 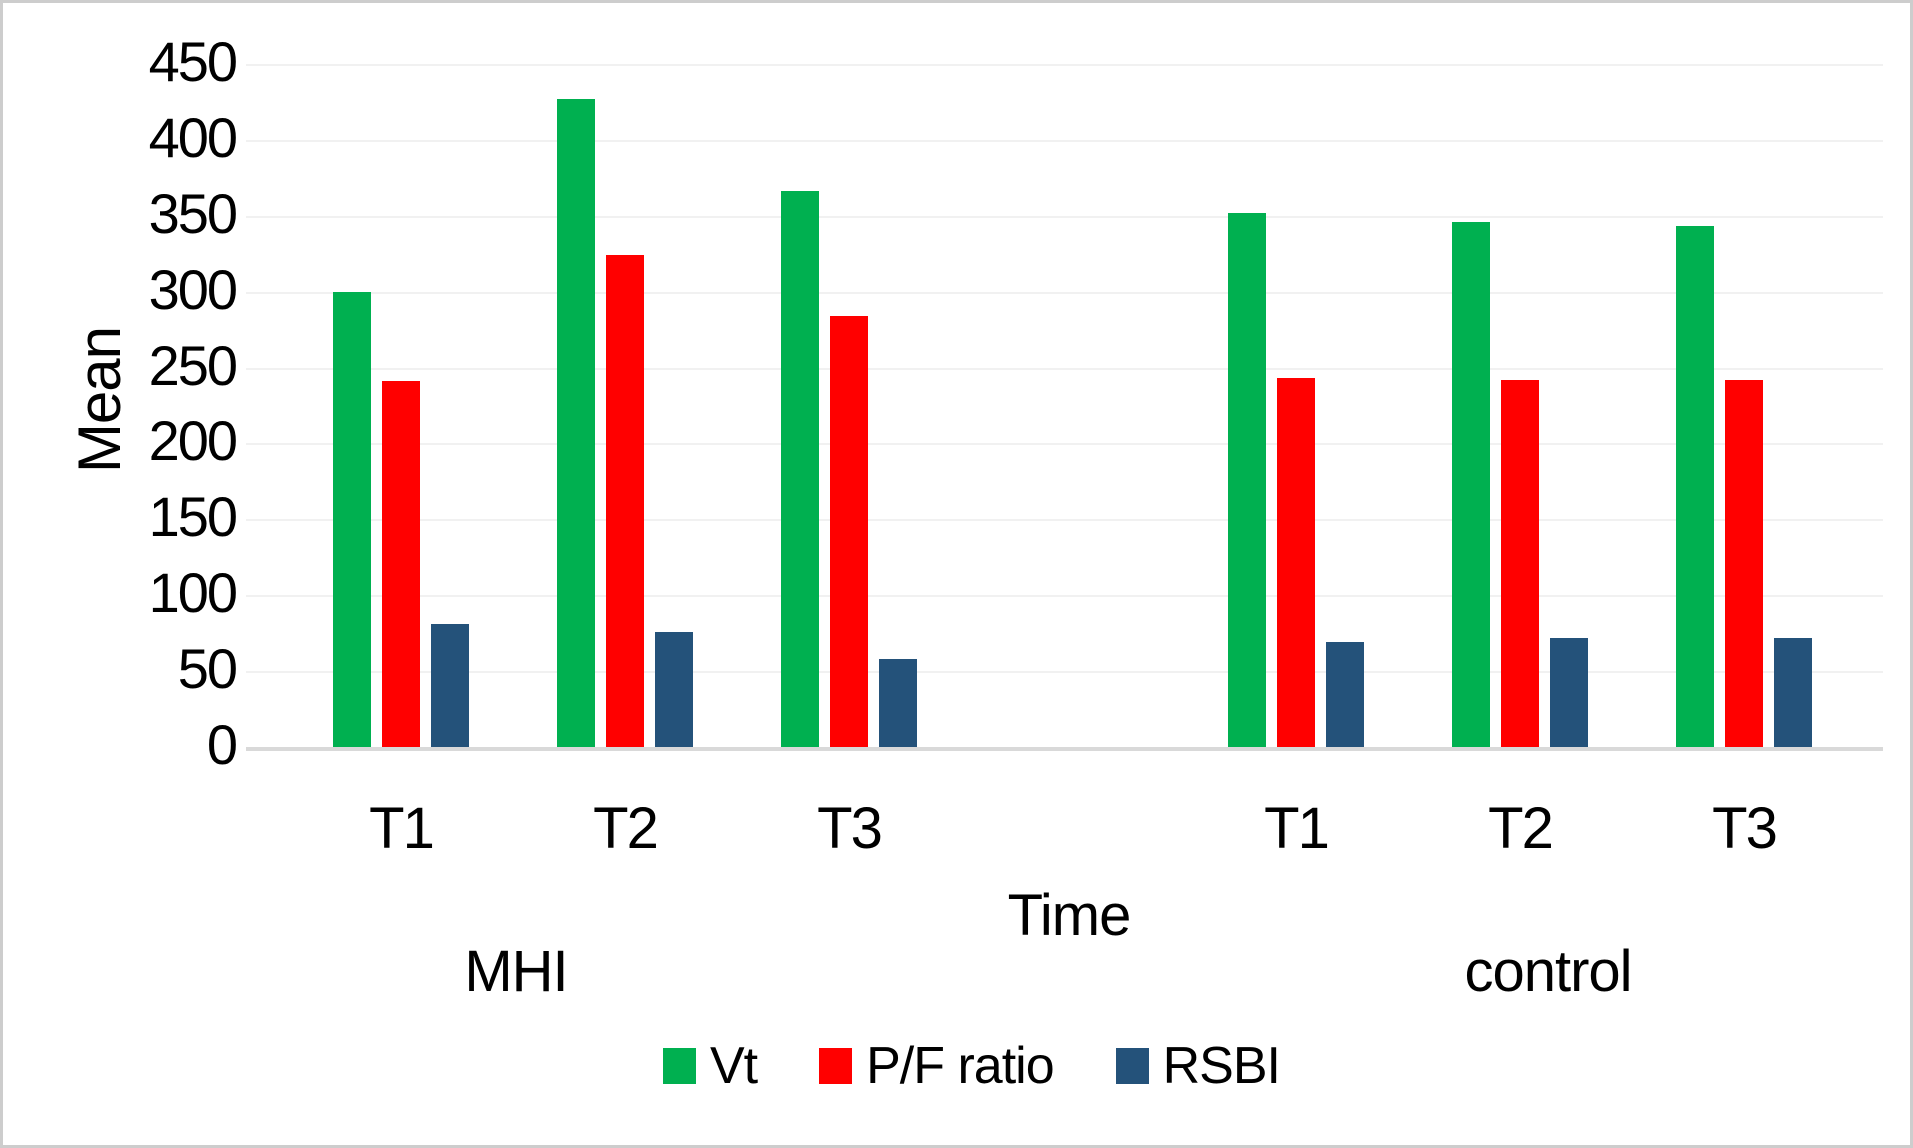 What do you see at coordinates (960, 1066) in the screenshot?
I see `legend-label: P/F ratio` at bounding box center [960, 1066].